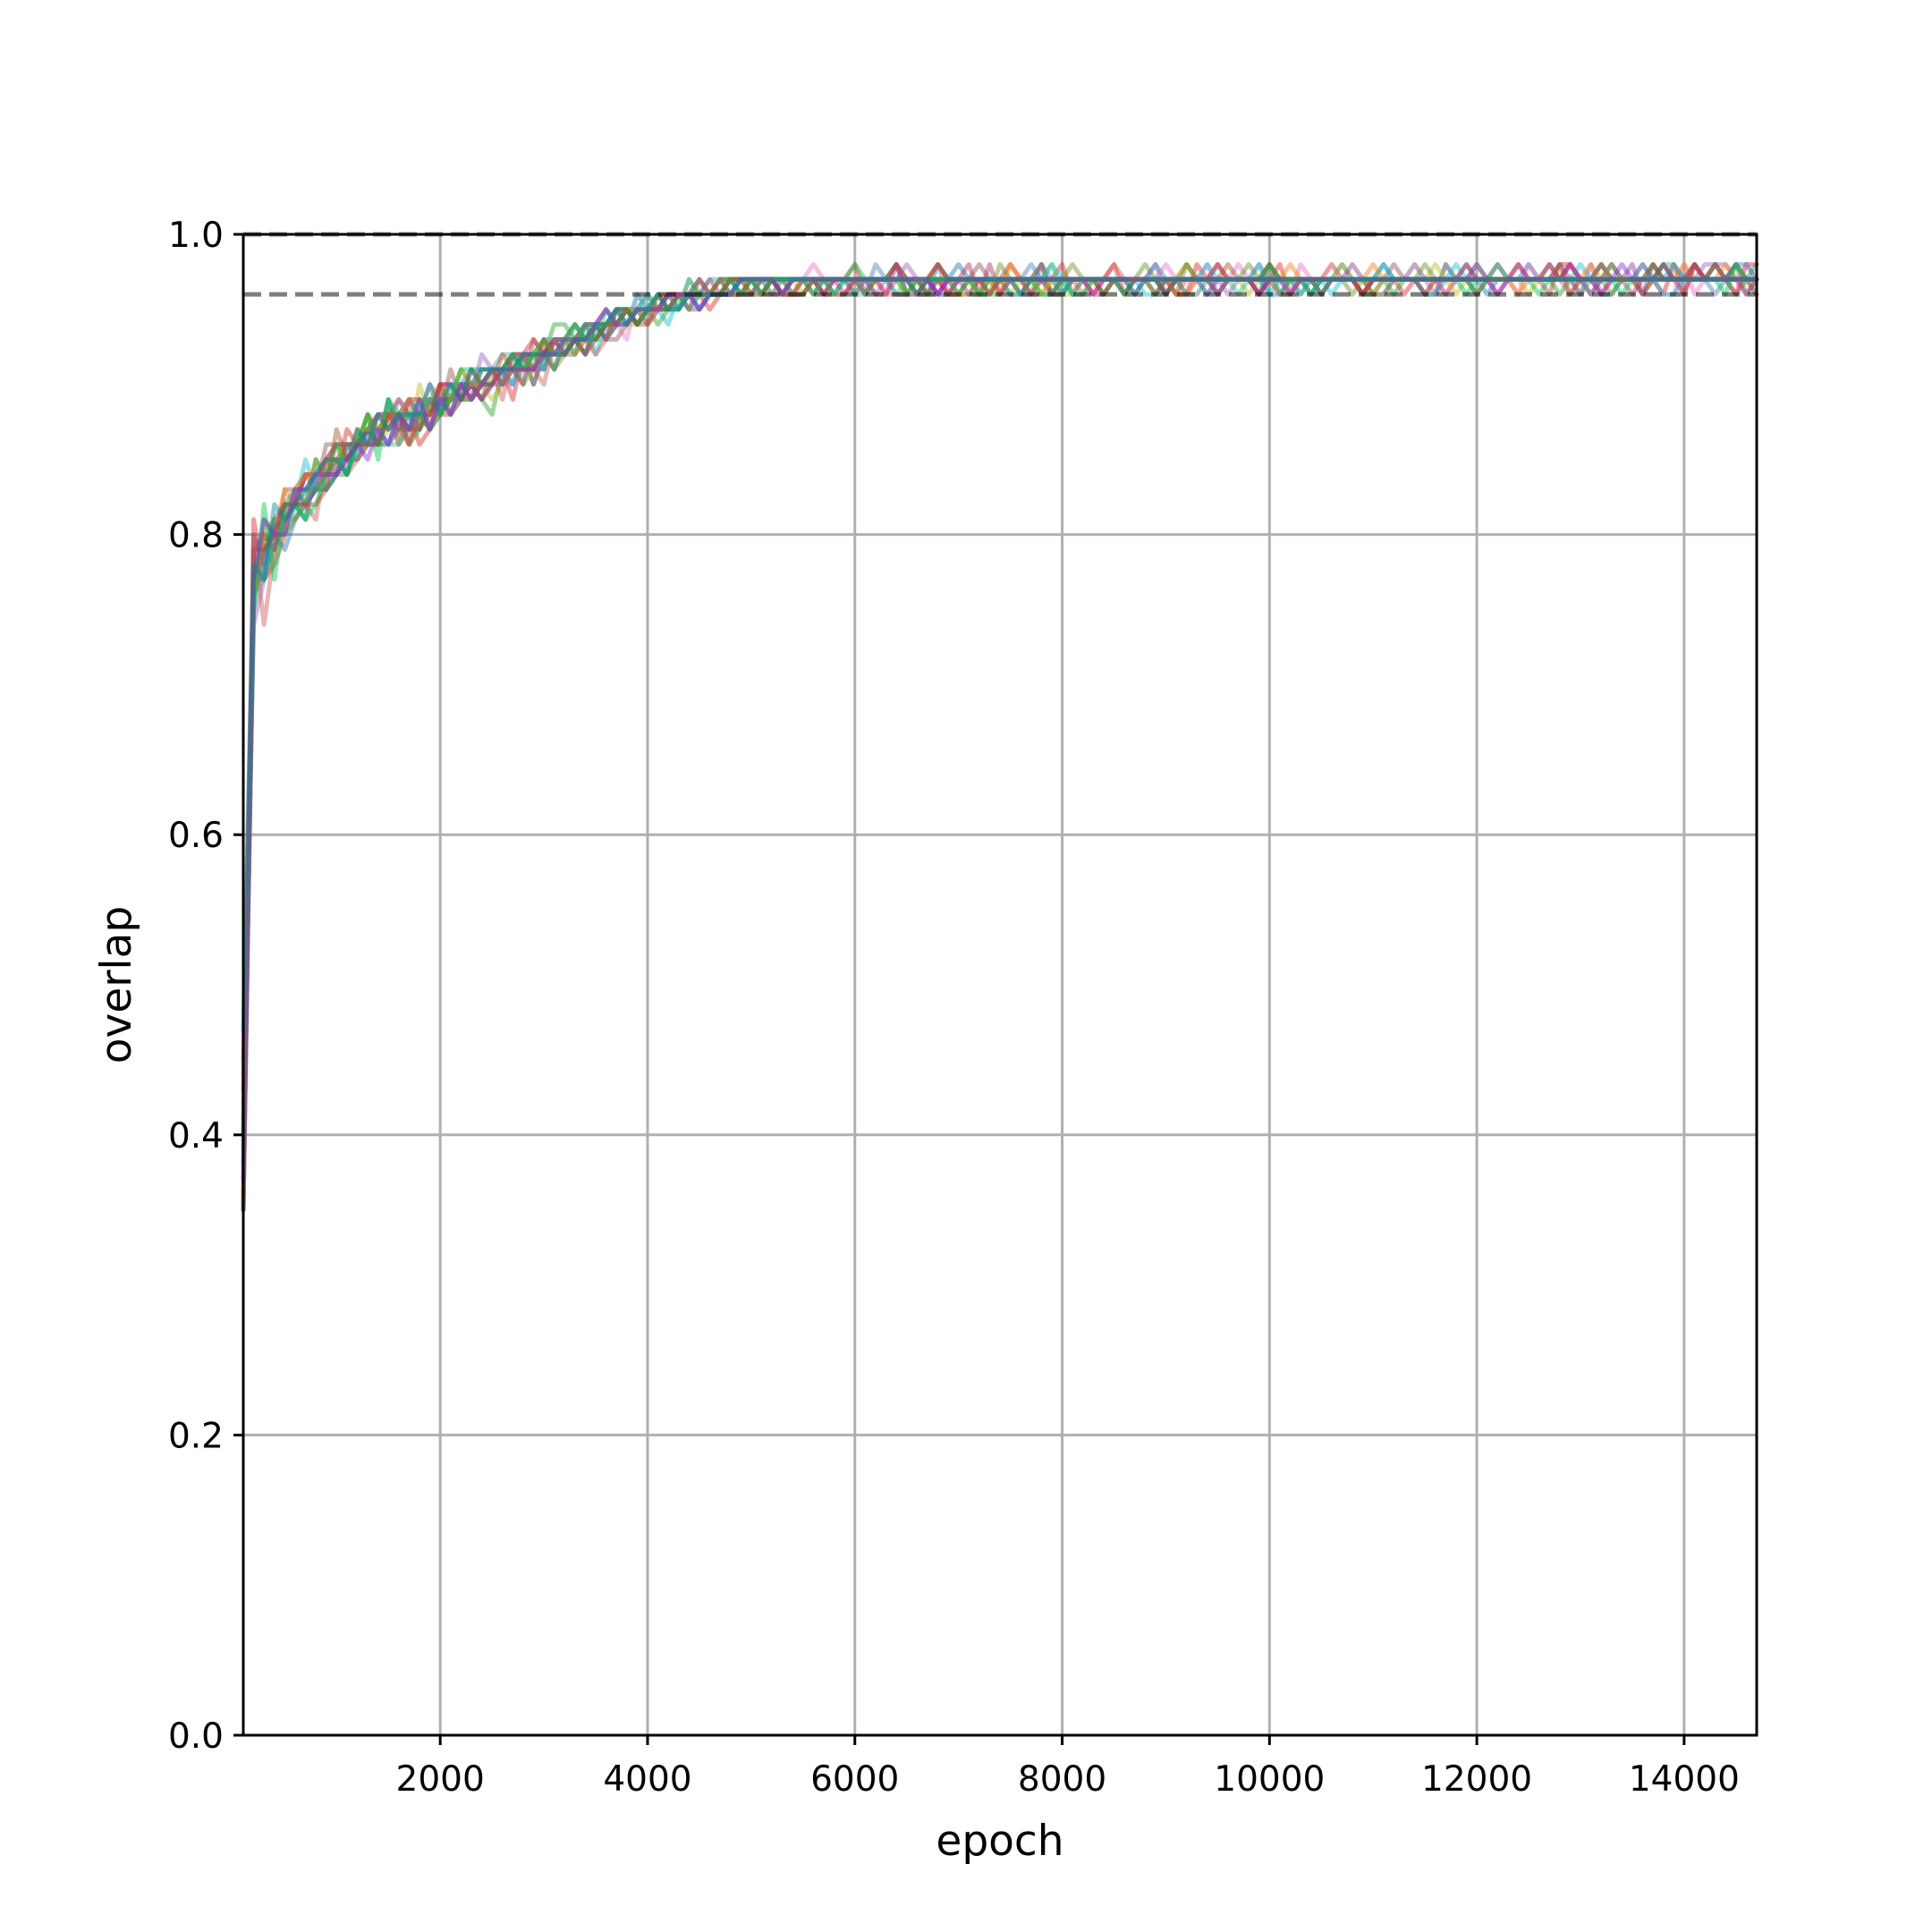 The image size is (1932, 1932). What do you see at coordinates (116, 985) in the screenshot?
I see `y-axis-label: overlap` at bounding box center [116, 985].